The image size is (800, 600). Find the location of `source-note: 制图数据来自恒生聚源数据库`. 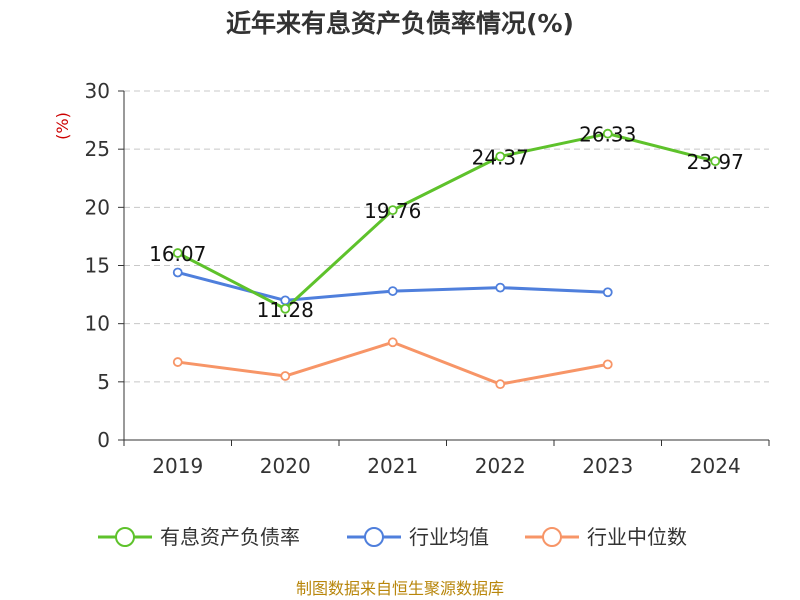

source-note: 制图数据来自恒生聚源数据库 is located at coordinates (400, 588).